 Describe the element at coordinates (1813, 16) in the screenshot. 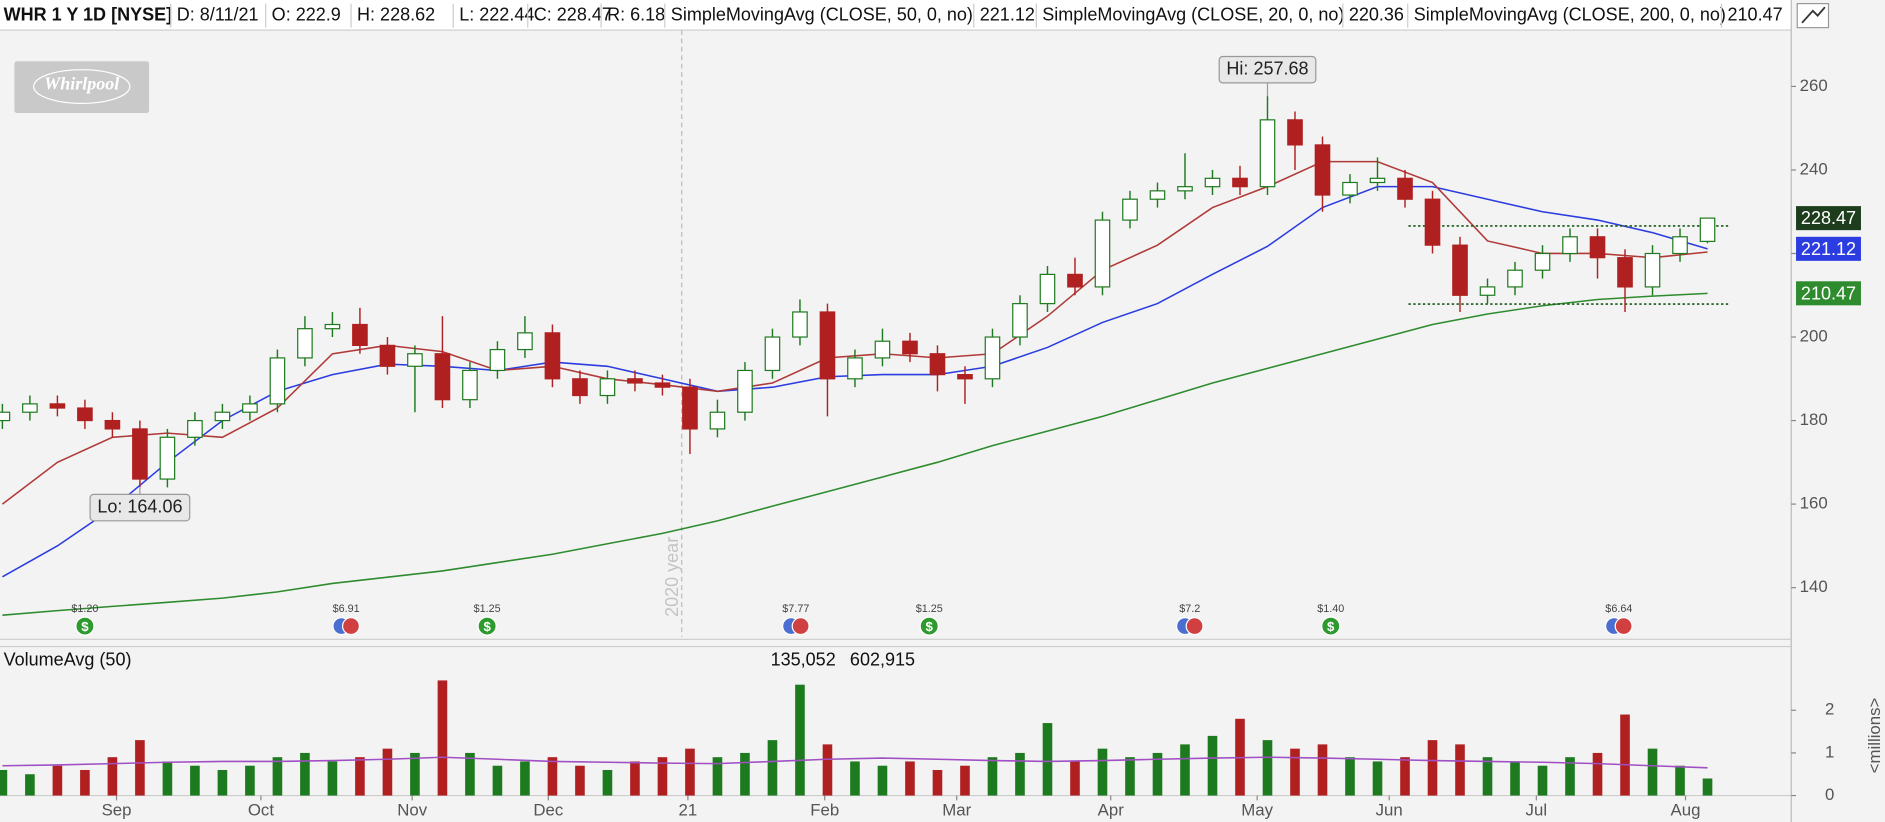

I see `chart-style-icon` at that location.